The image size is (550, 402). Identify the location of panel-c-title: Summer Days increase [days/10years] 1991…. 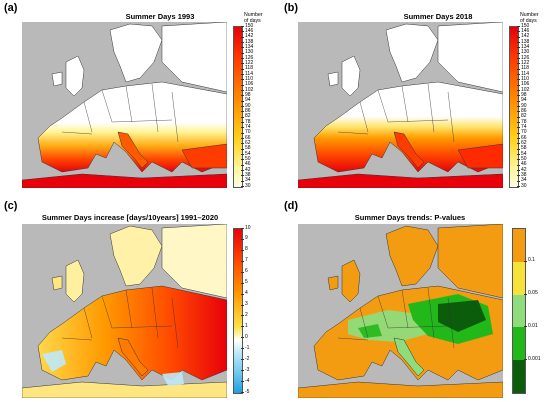
(130, 217).